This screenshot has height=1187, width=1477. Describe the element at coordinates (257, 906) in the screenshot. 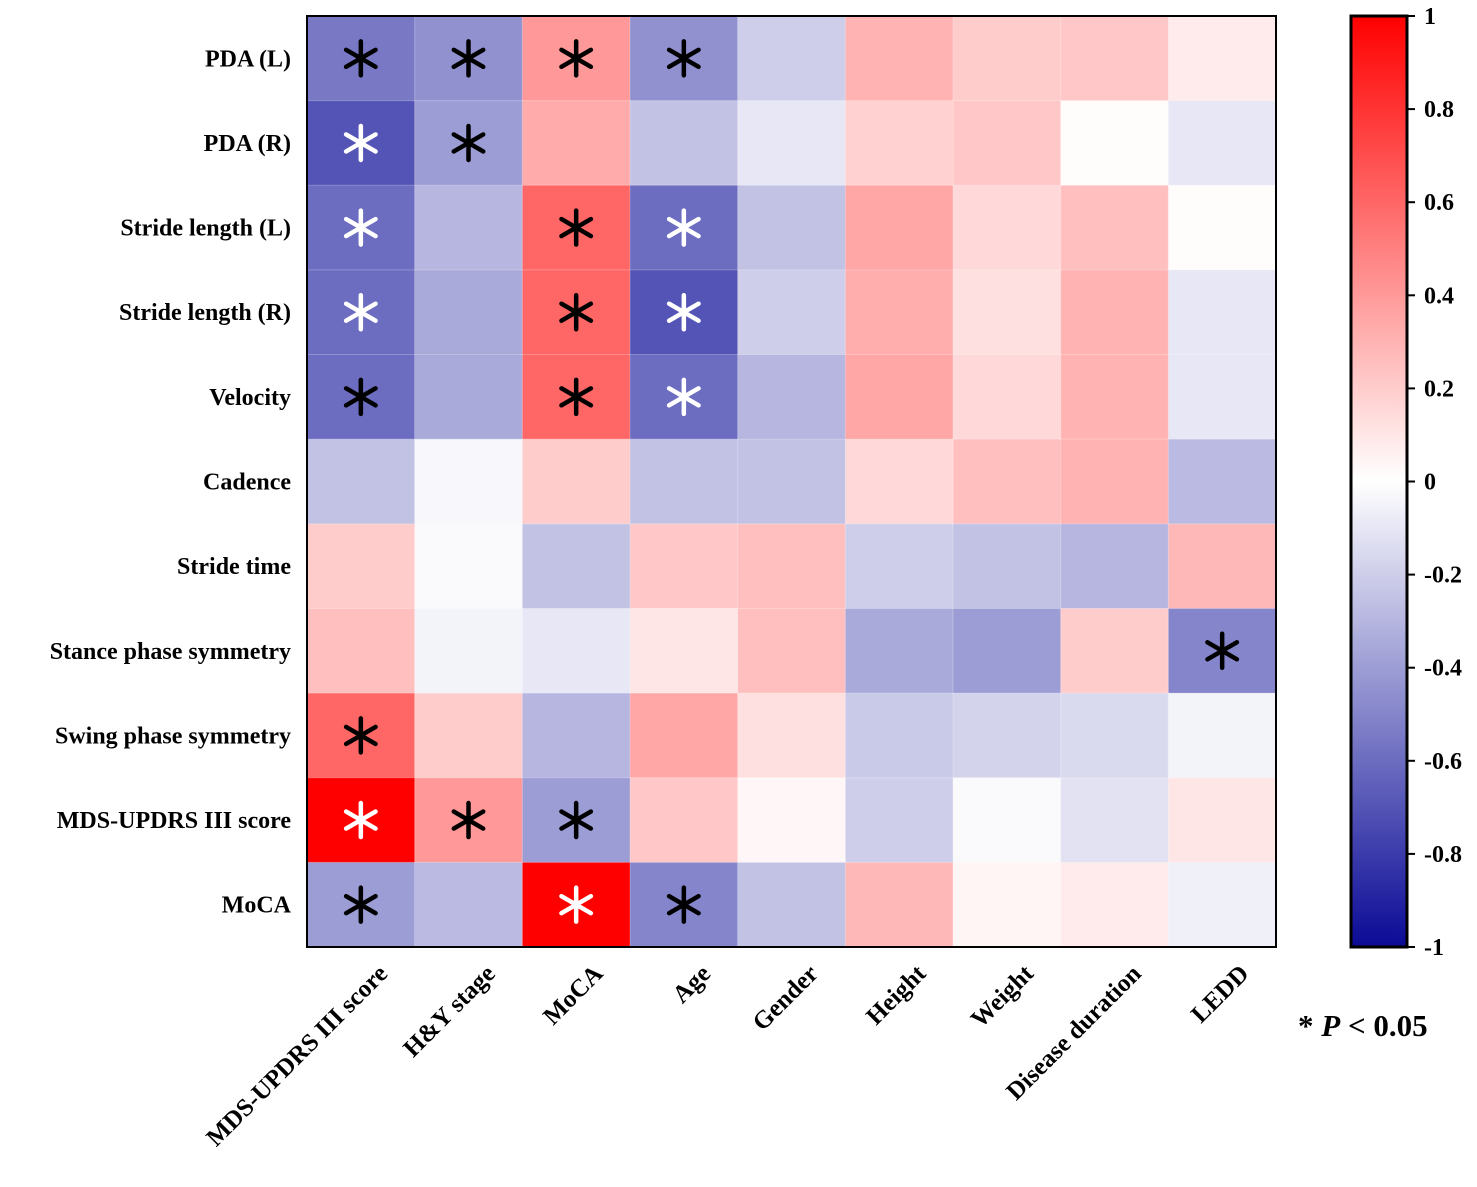

I see `row-label: MoCA` at that location.